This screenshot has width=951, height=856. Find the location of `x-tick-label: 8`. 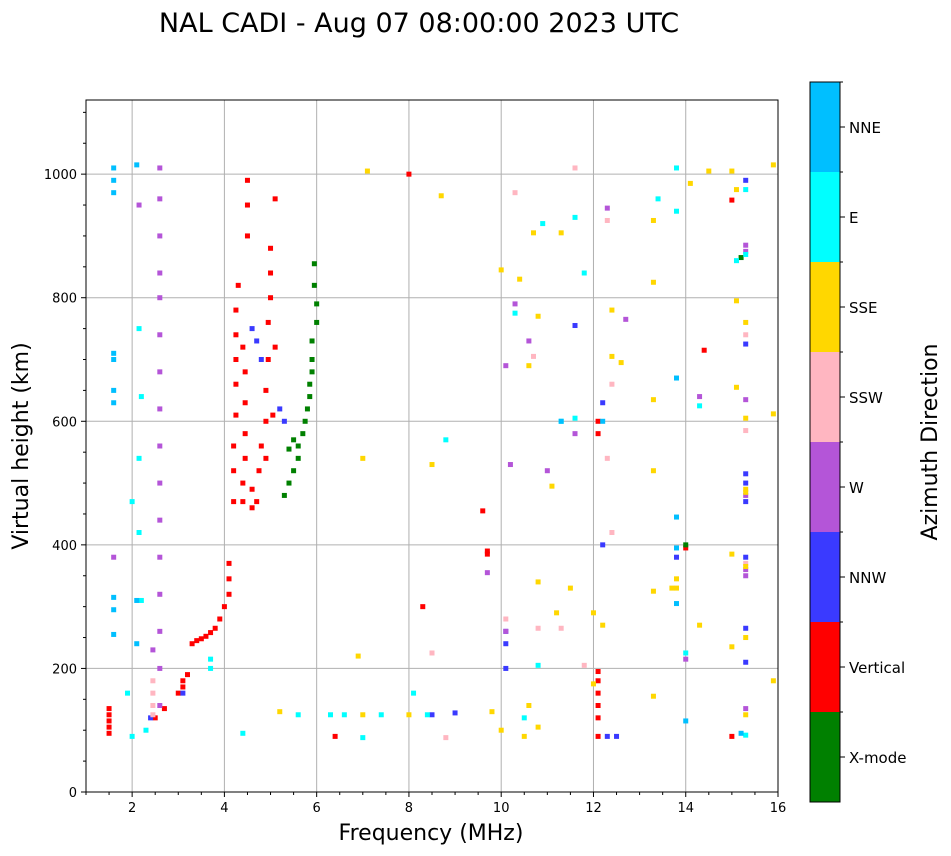

x-tick-label: 8 is located at coordinates (409, 808).